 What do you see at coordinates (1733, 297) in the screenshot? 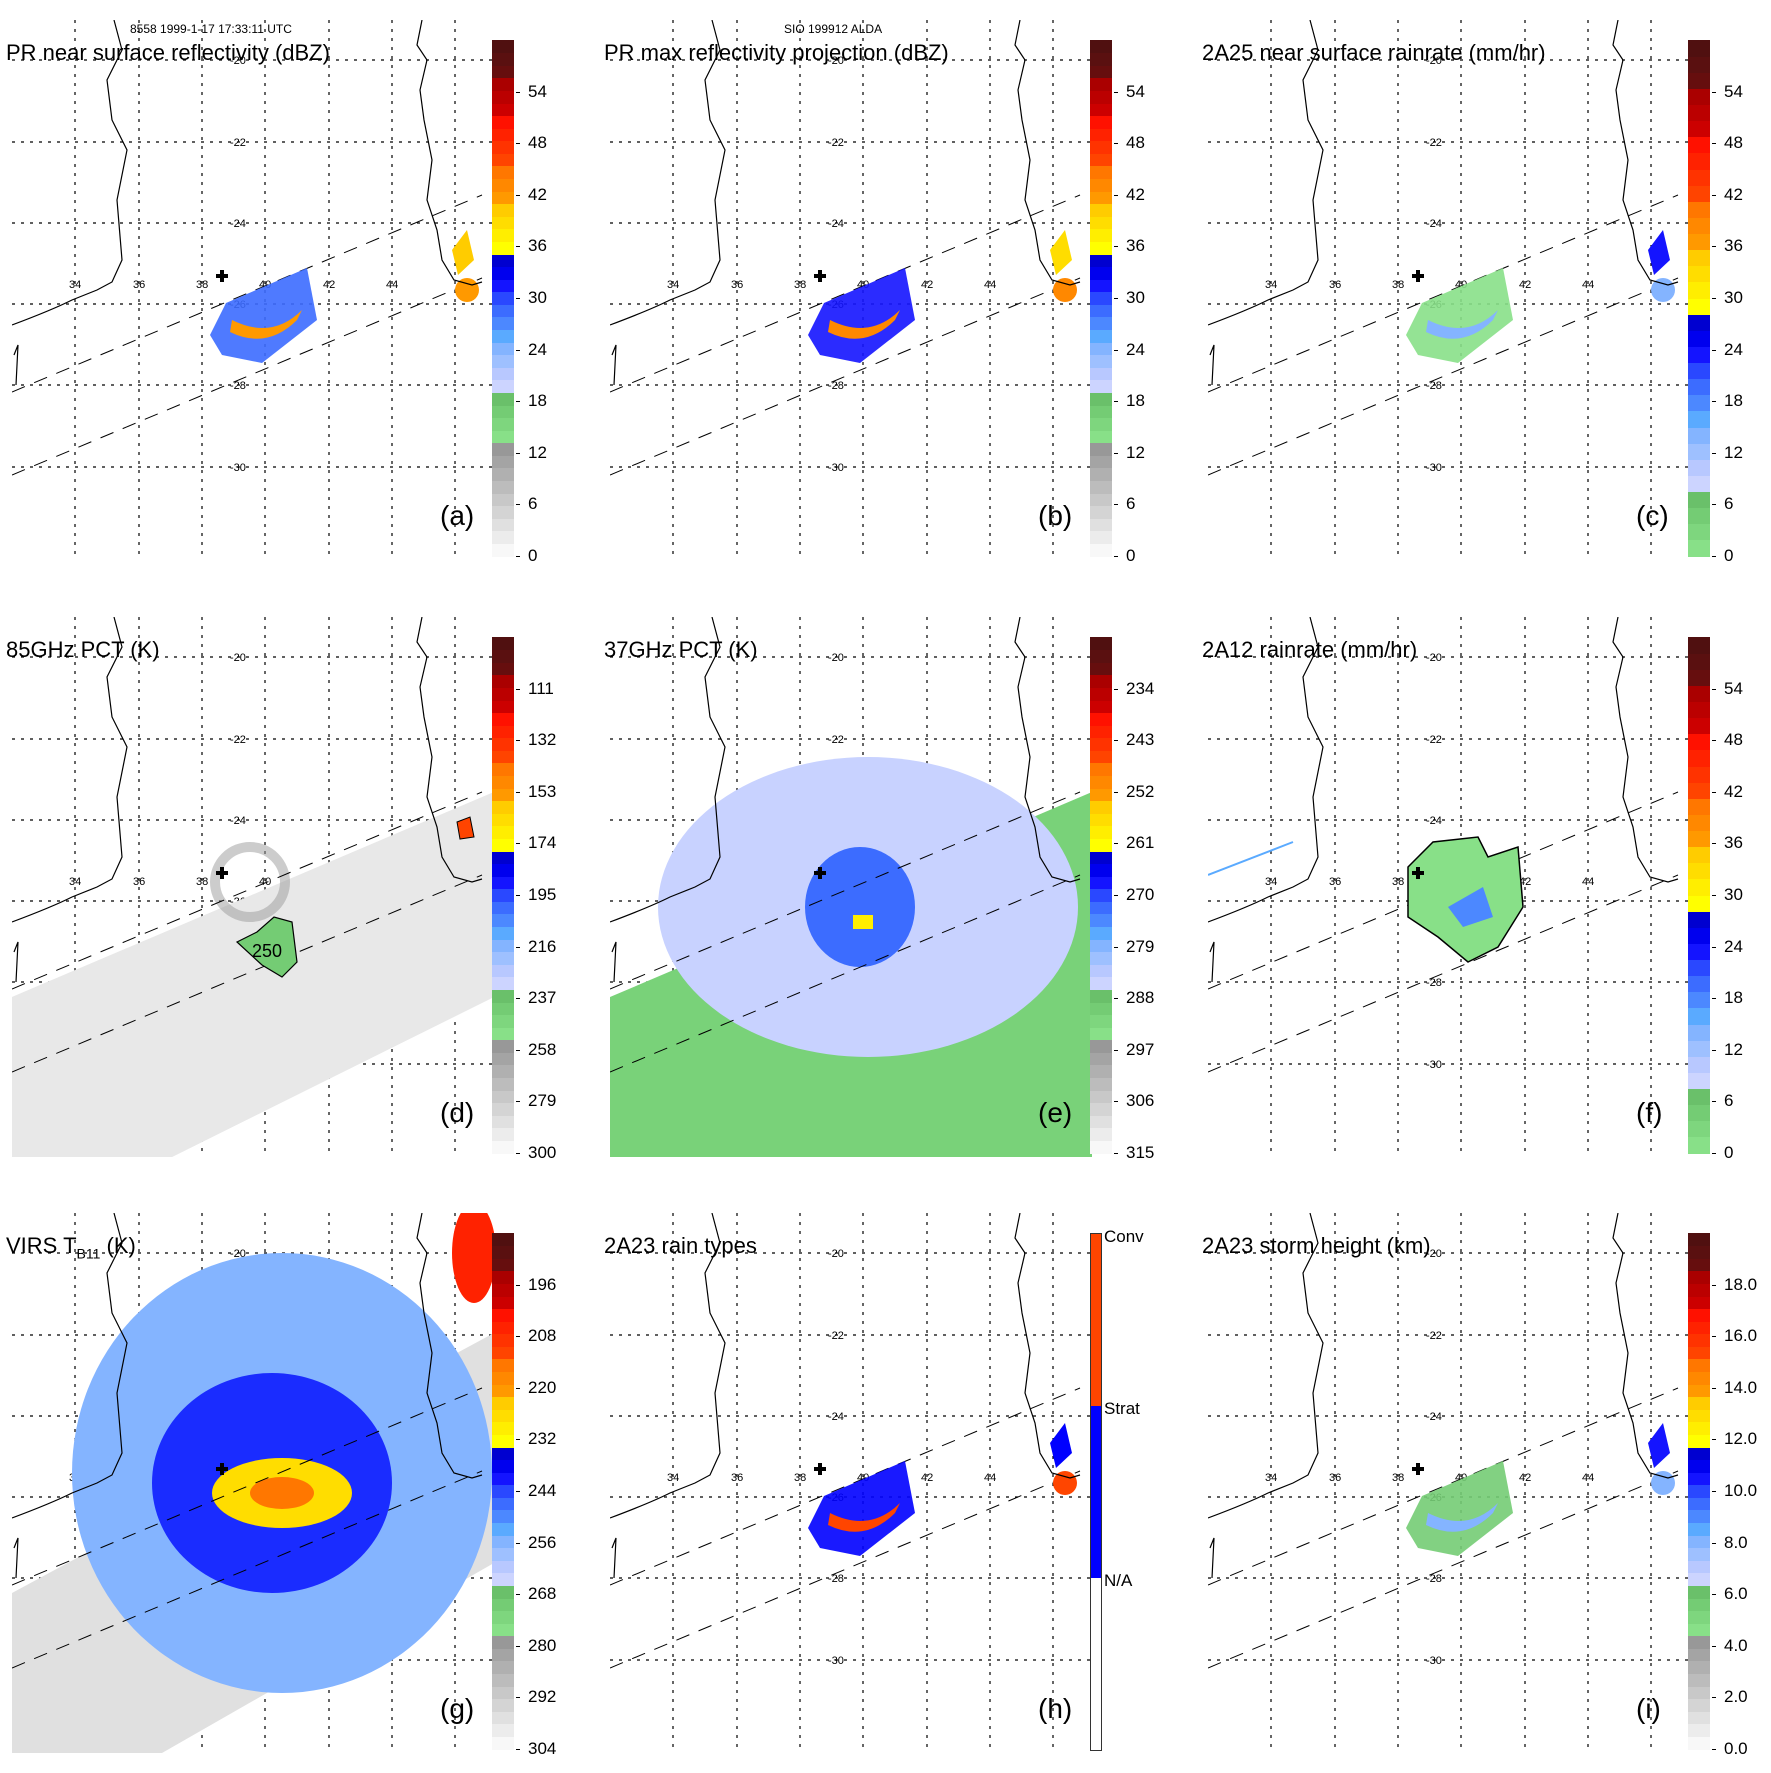
I see `colorbar-tick-label: 30` at bounding box center [1733, 297].